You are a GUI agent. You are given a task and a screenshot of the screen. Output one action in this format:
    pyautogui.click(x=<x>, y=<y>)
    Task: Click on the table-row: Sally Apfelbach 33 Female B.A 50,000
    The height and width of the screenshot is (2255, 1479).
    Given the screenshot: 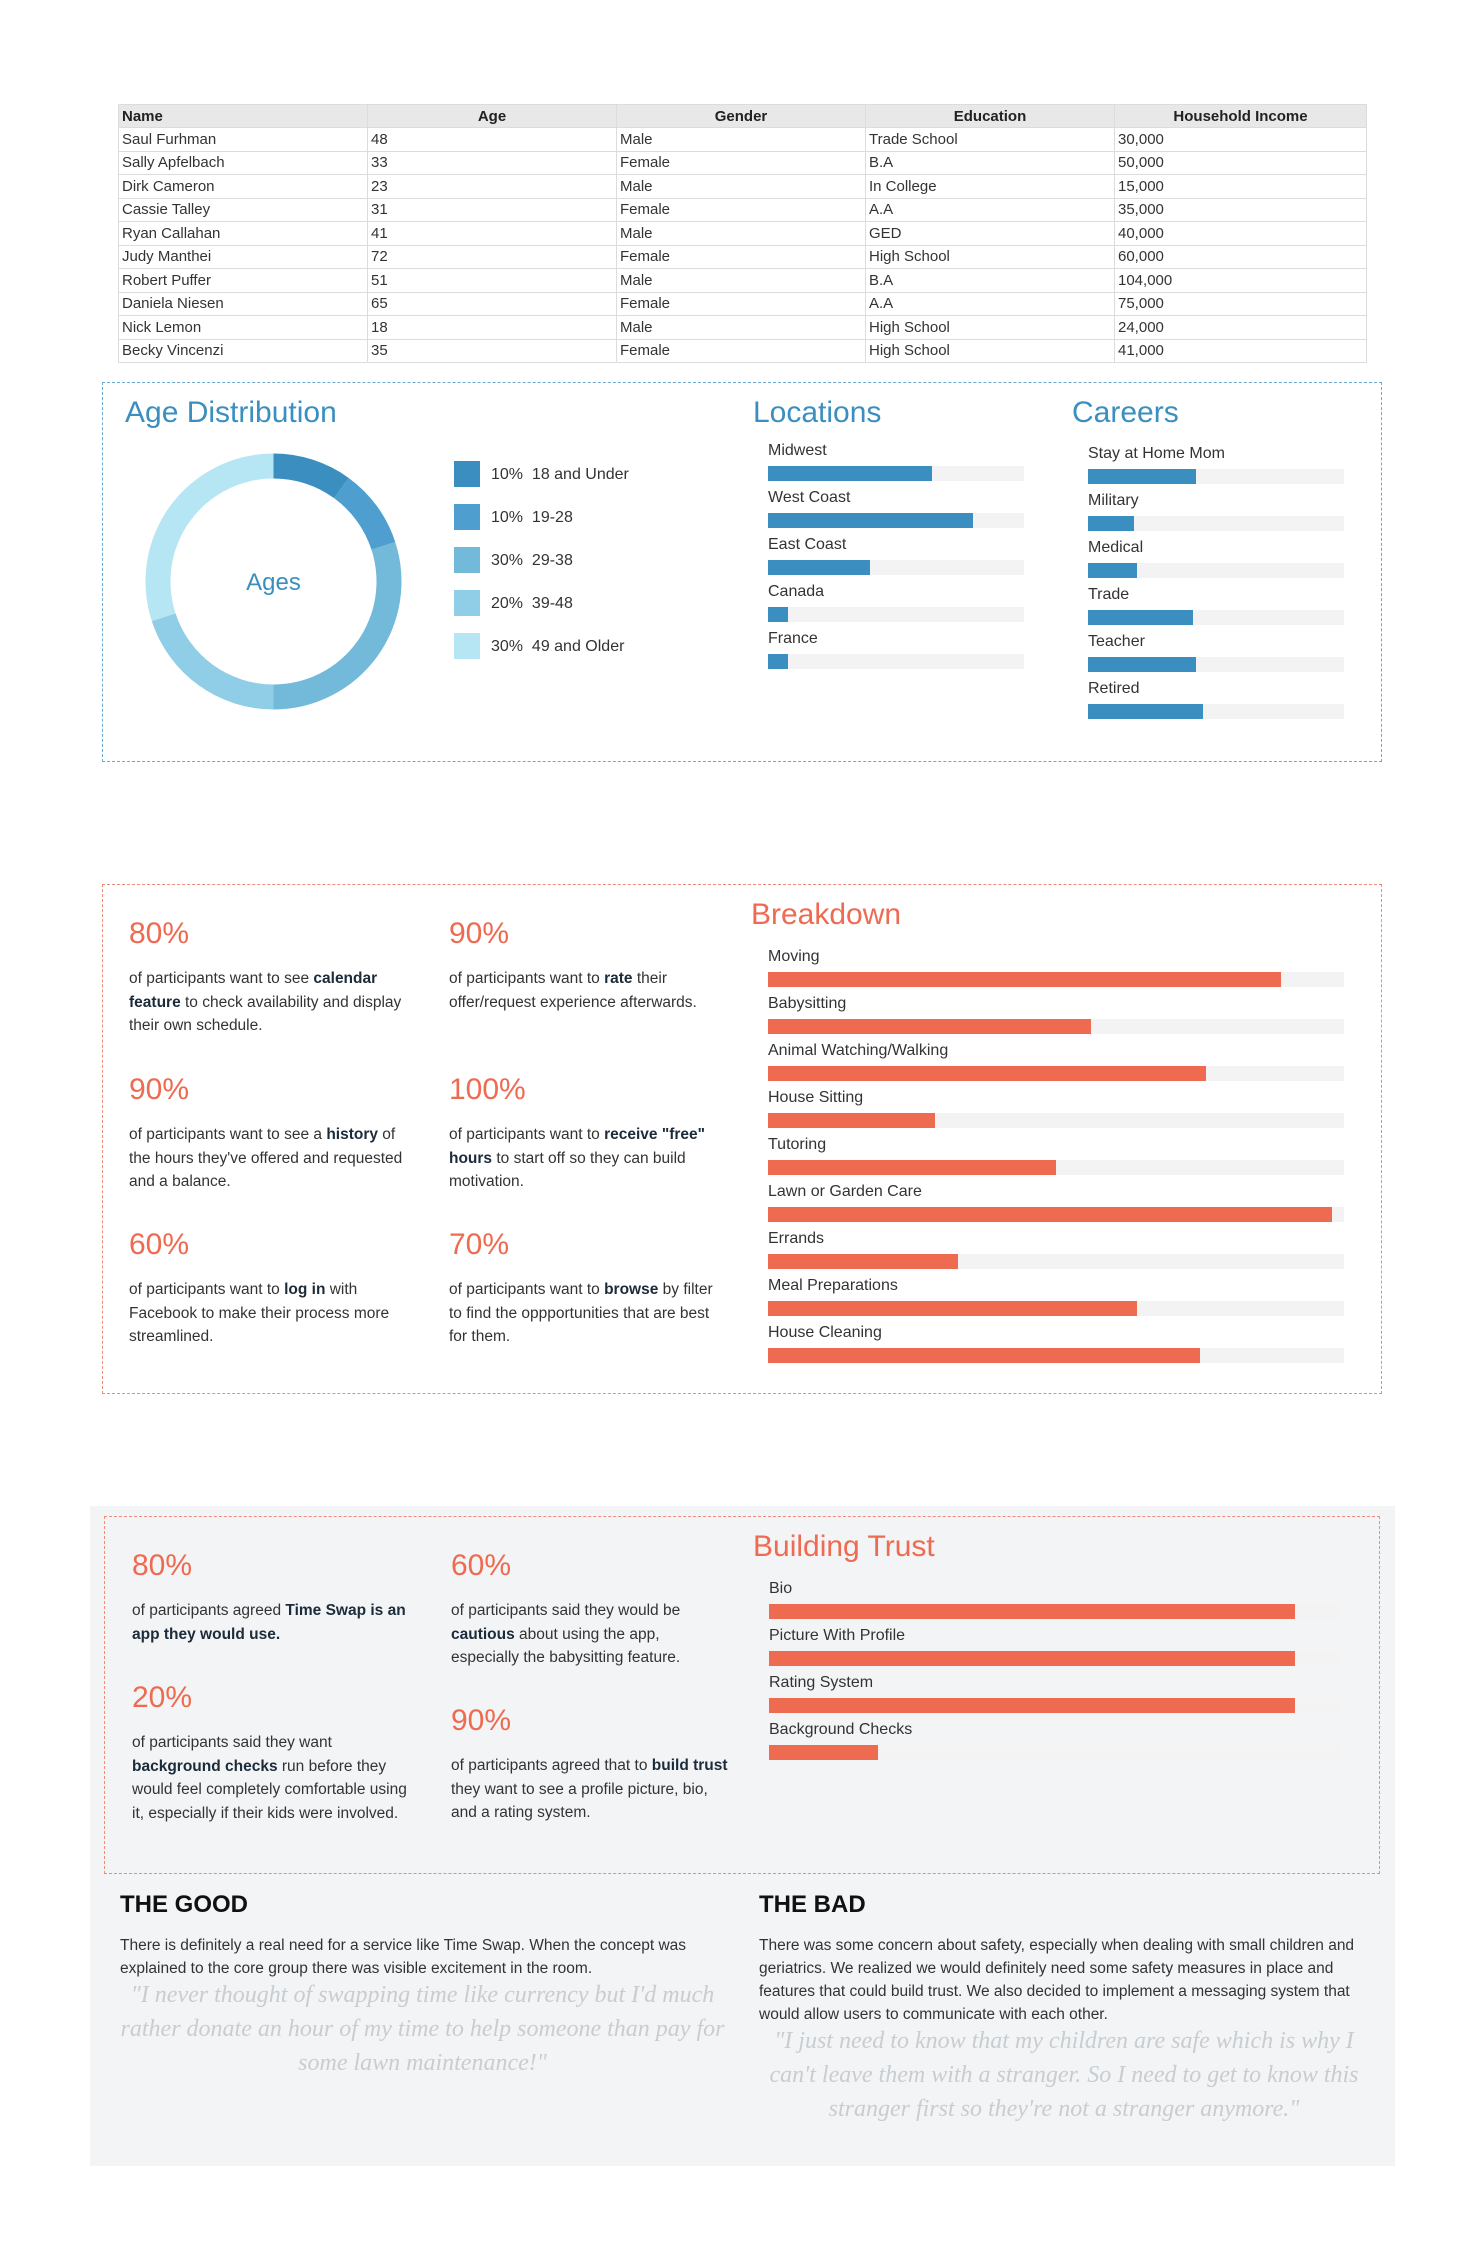 What is the action you would take?
    pyautogui.click(x=742, y=162)
    